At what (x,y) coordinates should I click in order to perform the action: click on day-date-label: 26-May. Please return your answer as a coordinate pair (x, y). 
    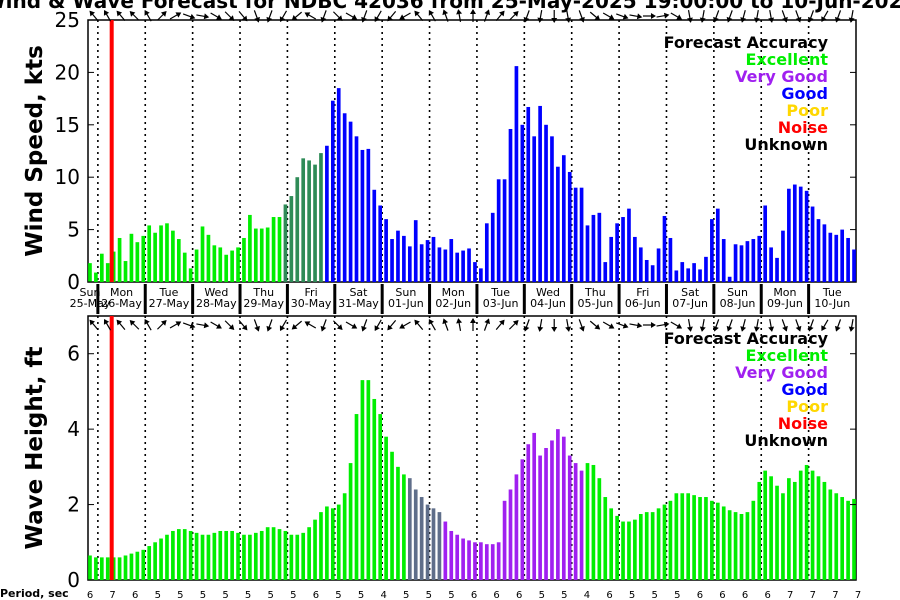
    Looking at the image, I should click on (121, 303).